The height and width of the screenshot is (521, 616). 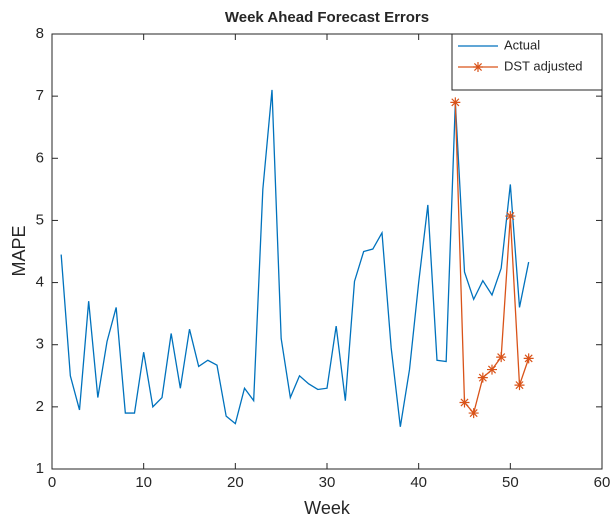 What do you see at coordinates (40, 468) in the screenshot?
I see `y-tick-label: 1` at bounding box center [40, 468].